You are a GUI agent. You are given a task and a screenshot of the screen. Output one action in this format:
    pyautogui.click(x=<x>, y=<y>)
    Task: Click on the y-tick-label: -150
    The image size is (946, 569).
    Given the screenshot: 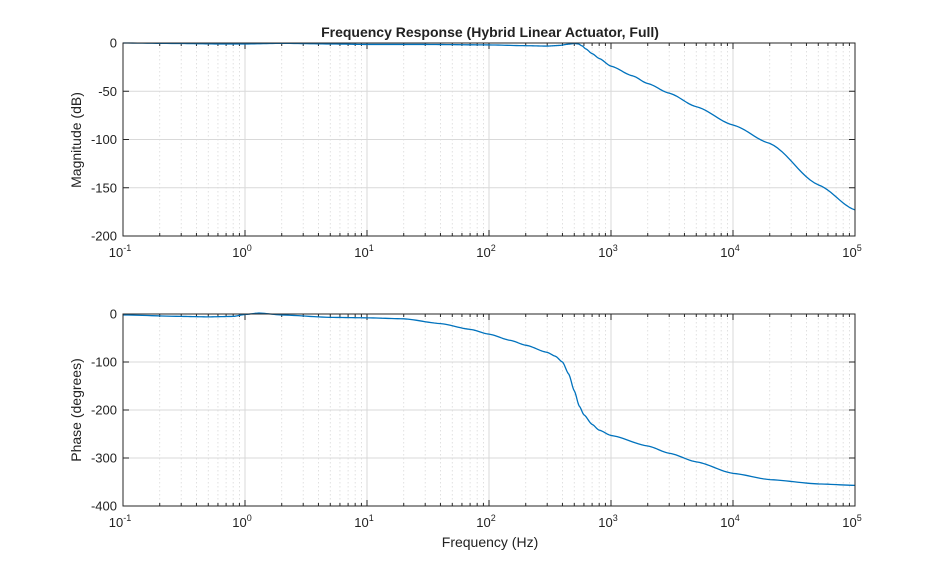 What is the action you would take?
    pyautogui.click(x=104, y=187)
    